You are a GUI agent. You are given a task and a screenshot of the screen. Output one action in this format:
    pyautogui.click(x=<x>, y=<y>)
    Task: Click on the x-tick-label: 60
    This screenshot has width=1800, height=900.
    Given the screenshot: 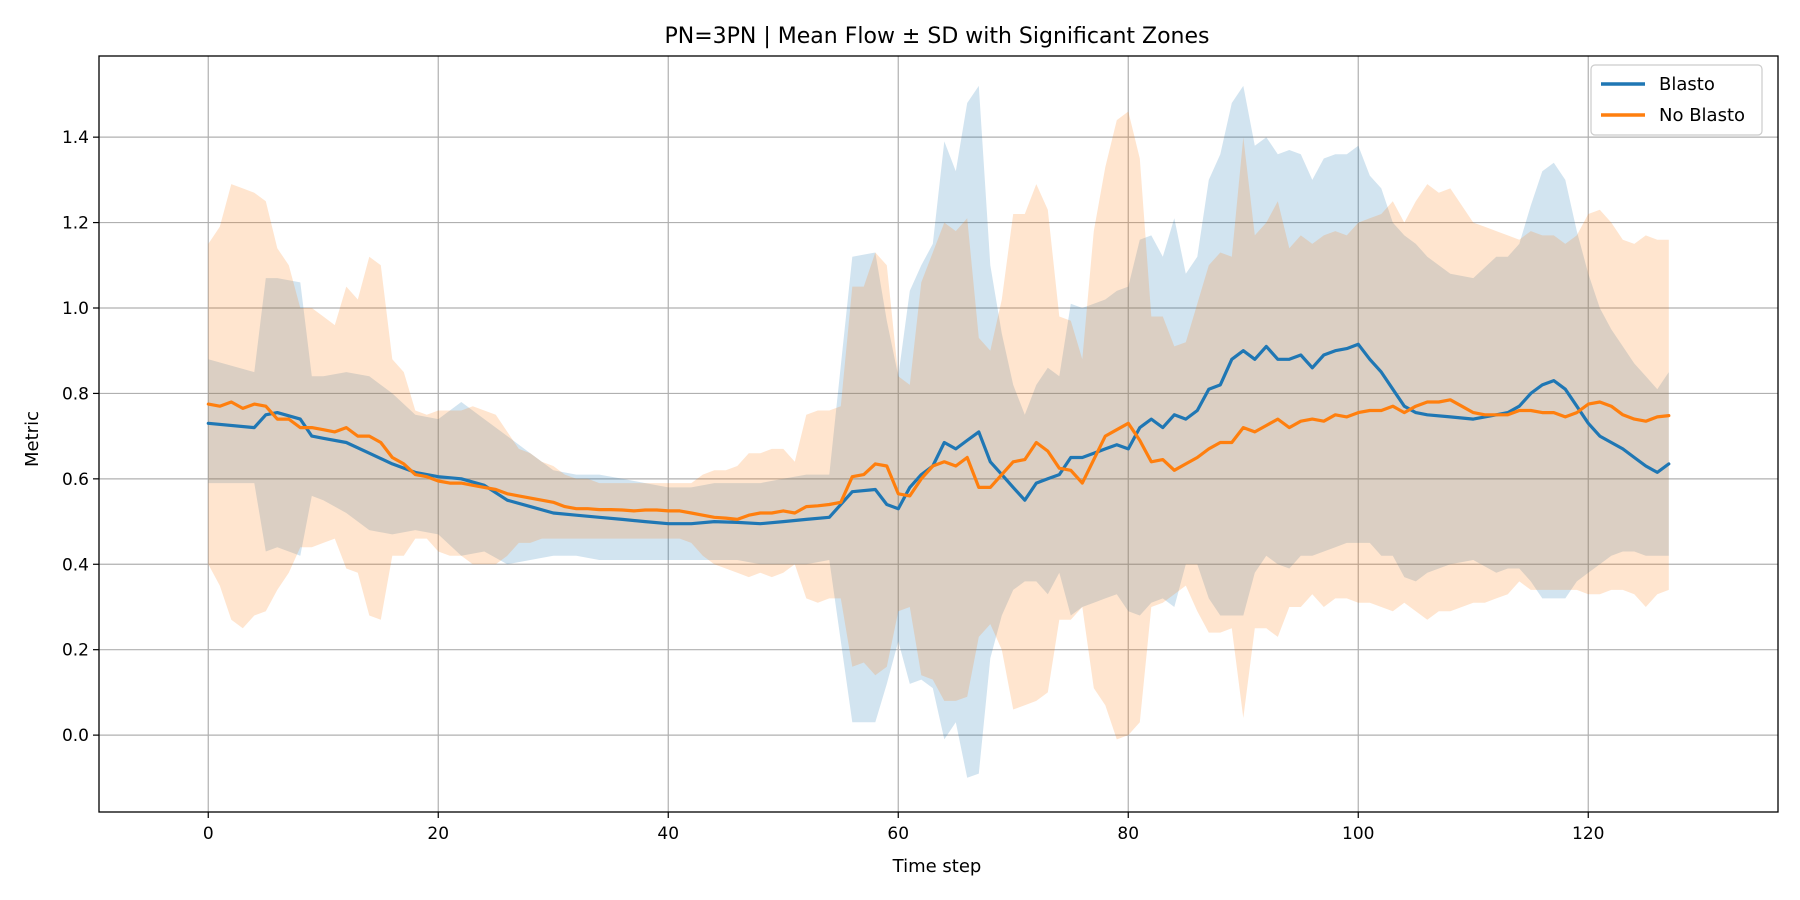 What is the action you would take?
    pyautogui.click(x=898, y=834)
    